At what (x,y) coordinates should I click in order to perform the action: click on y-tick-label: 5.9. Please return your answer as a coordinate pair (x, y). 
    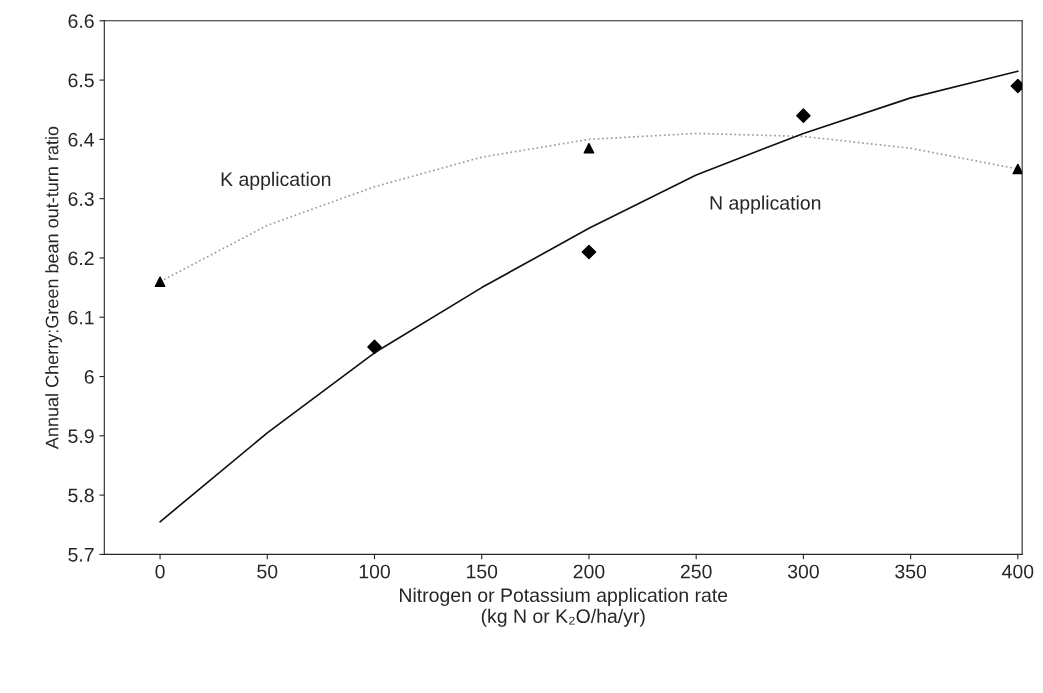
    Looking at the image, I should click on (81, 436).